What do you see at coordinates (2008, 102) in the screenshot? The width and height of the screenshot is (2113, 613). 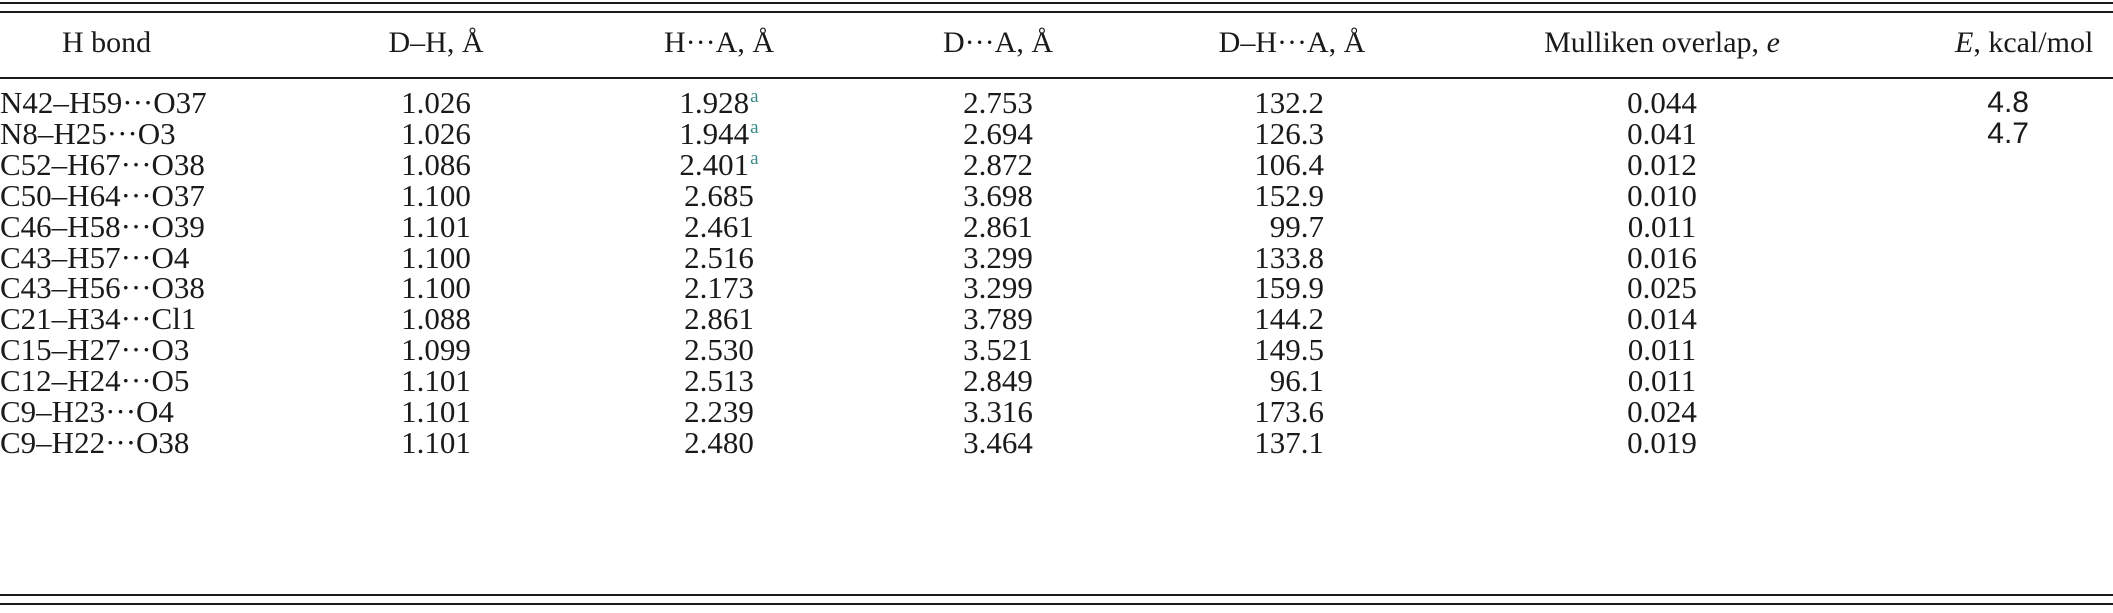 I see `cell-energy: 4.8` at bounding box center [2008, 102].